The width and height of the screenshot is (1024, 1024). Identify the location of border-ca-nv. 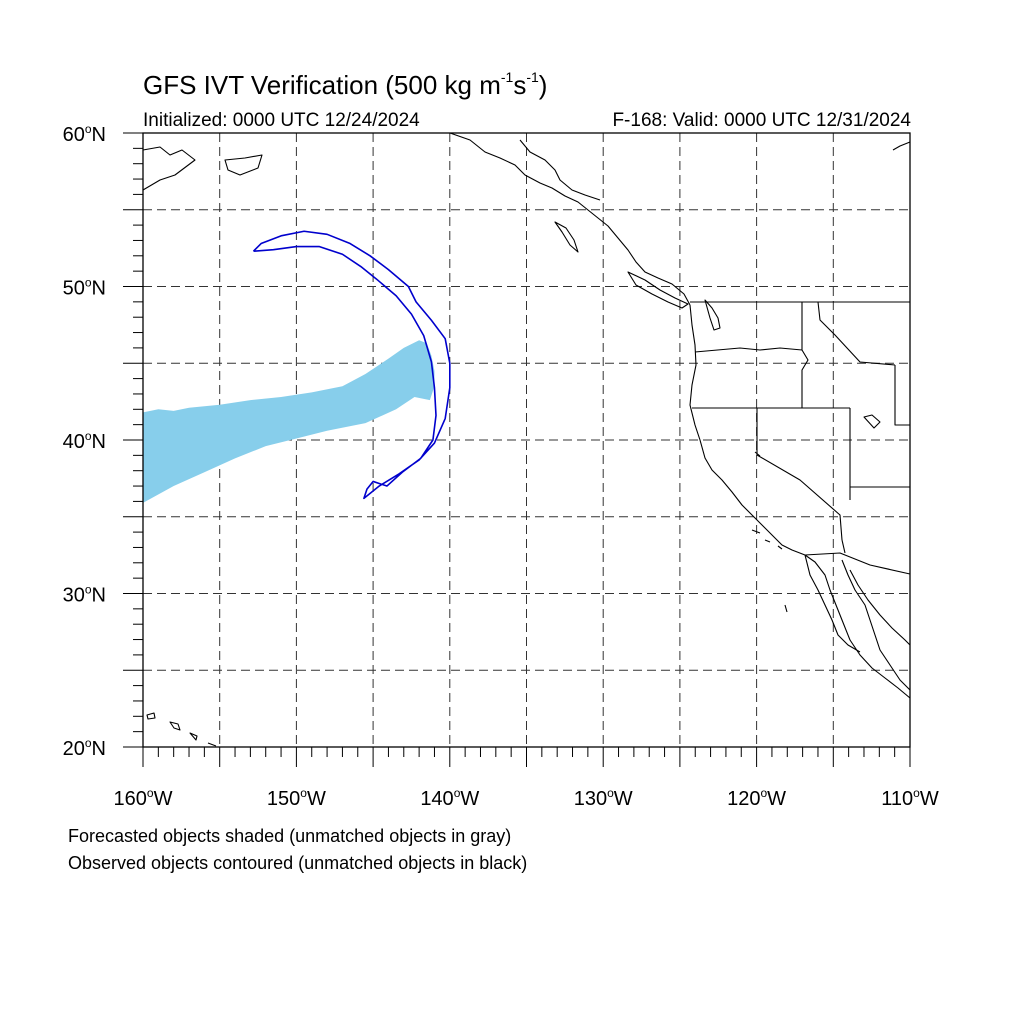
(799, 474).